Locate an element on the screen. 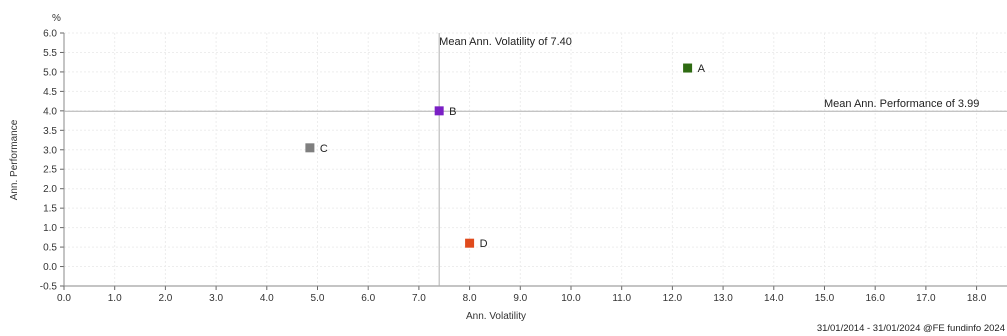 This screenshot has height=336, width=1007. x-tick-label: 13.0 is located at coordinates (723, 298).